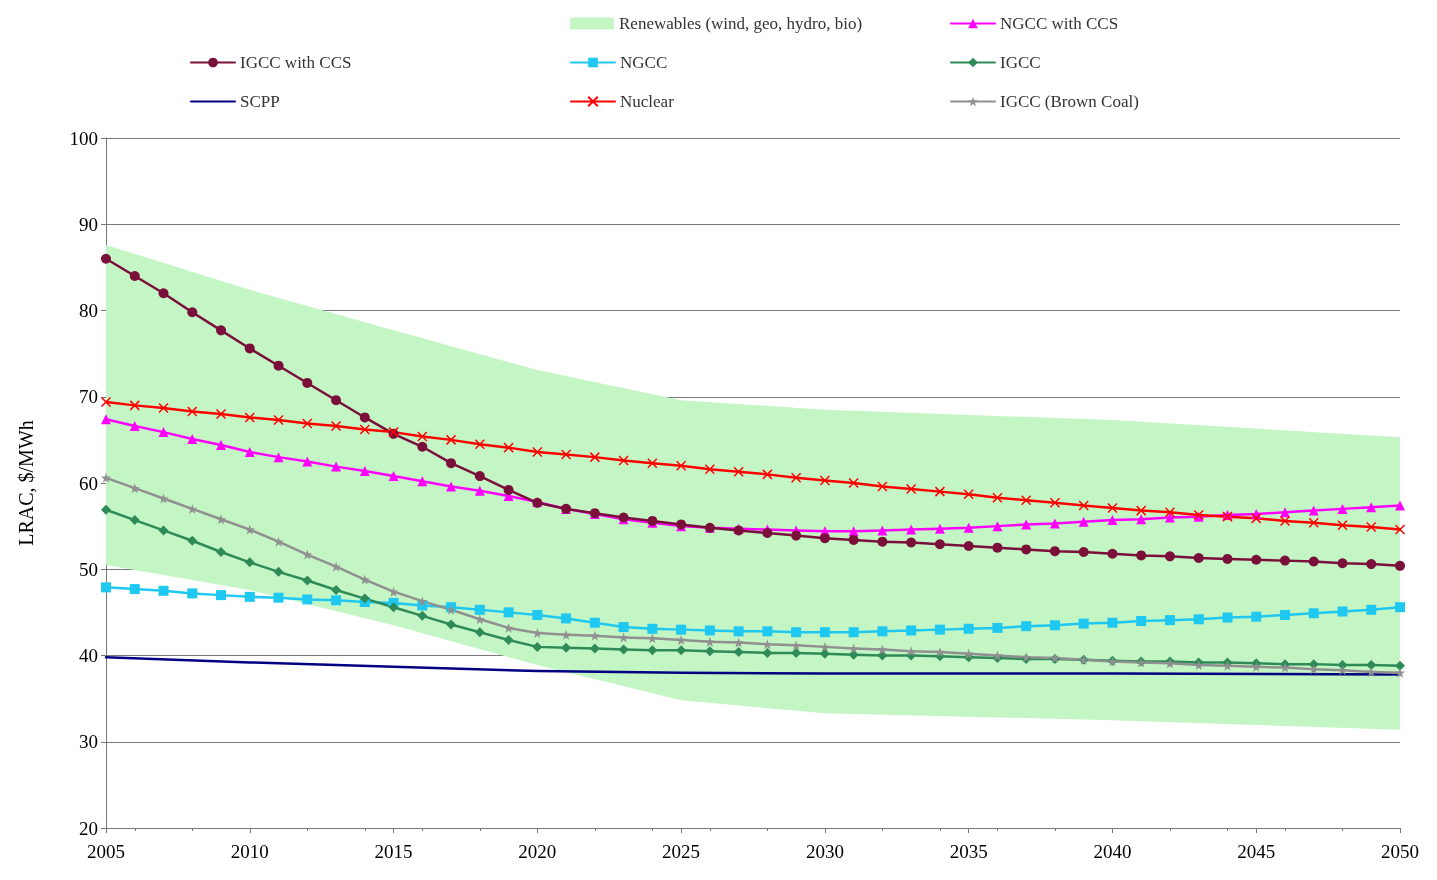  What do you see at coordinates (88, 655) in the screenshot?
I see `y-tick-label: 40` at bounding box center [88, 655].